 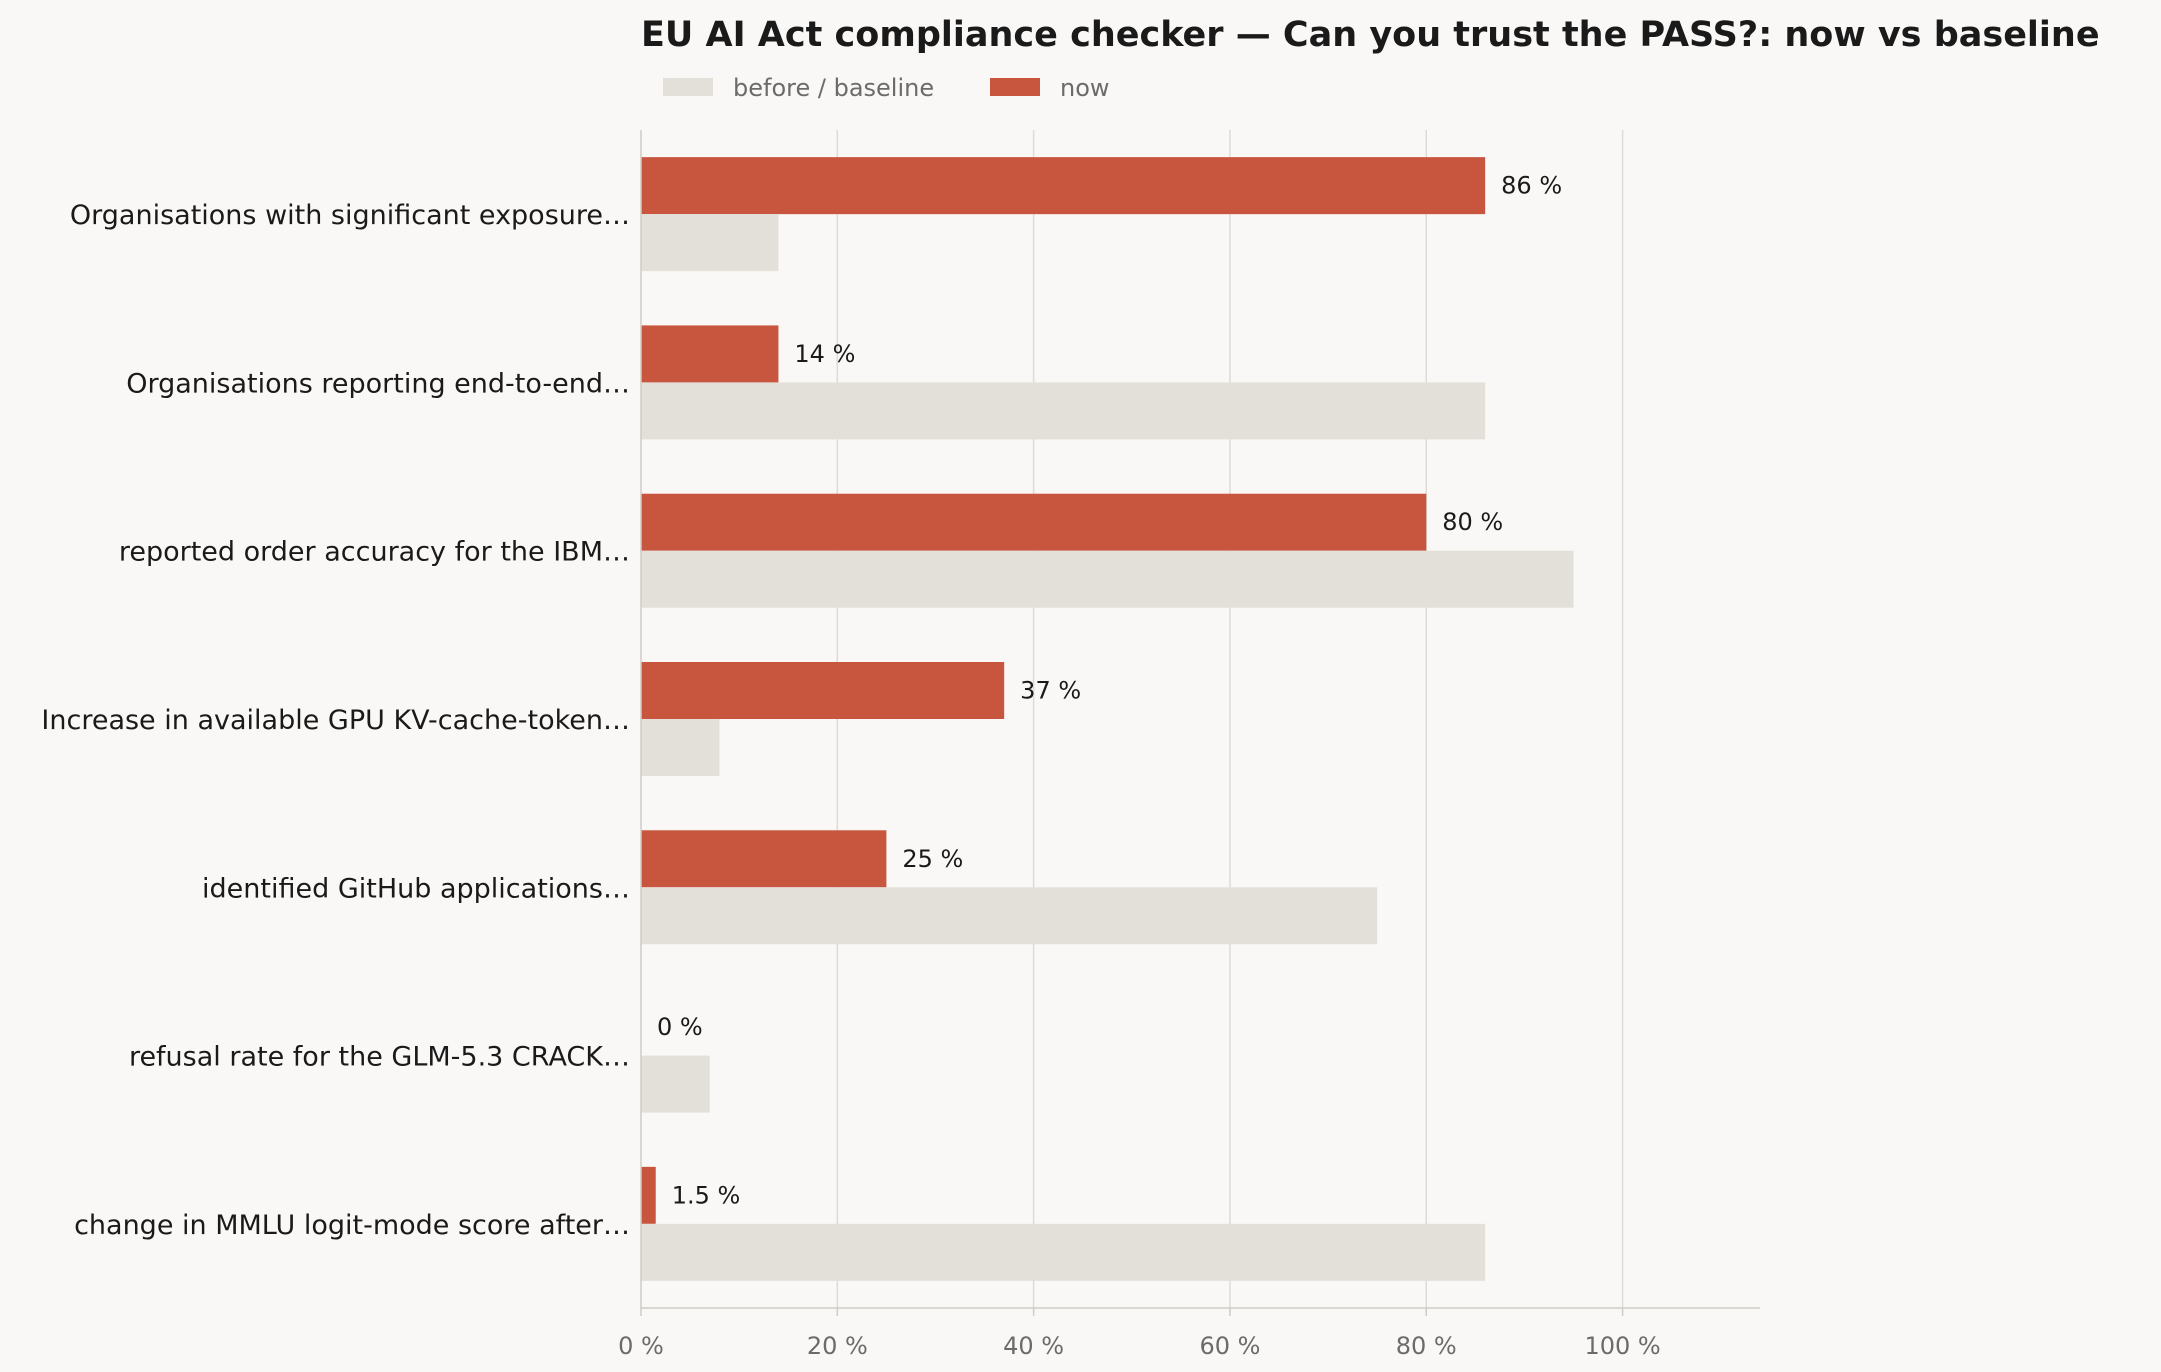 I want to click on legend-swatch-baseline, so click(x=688, y=87).